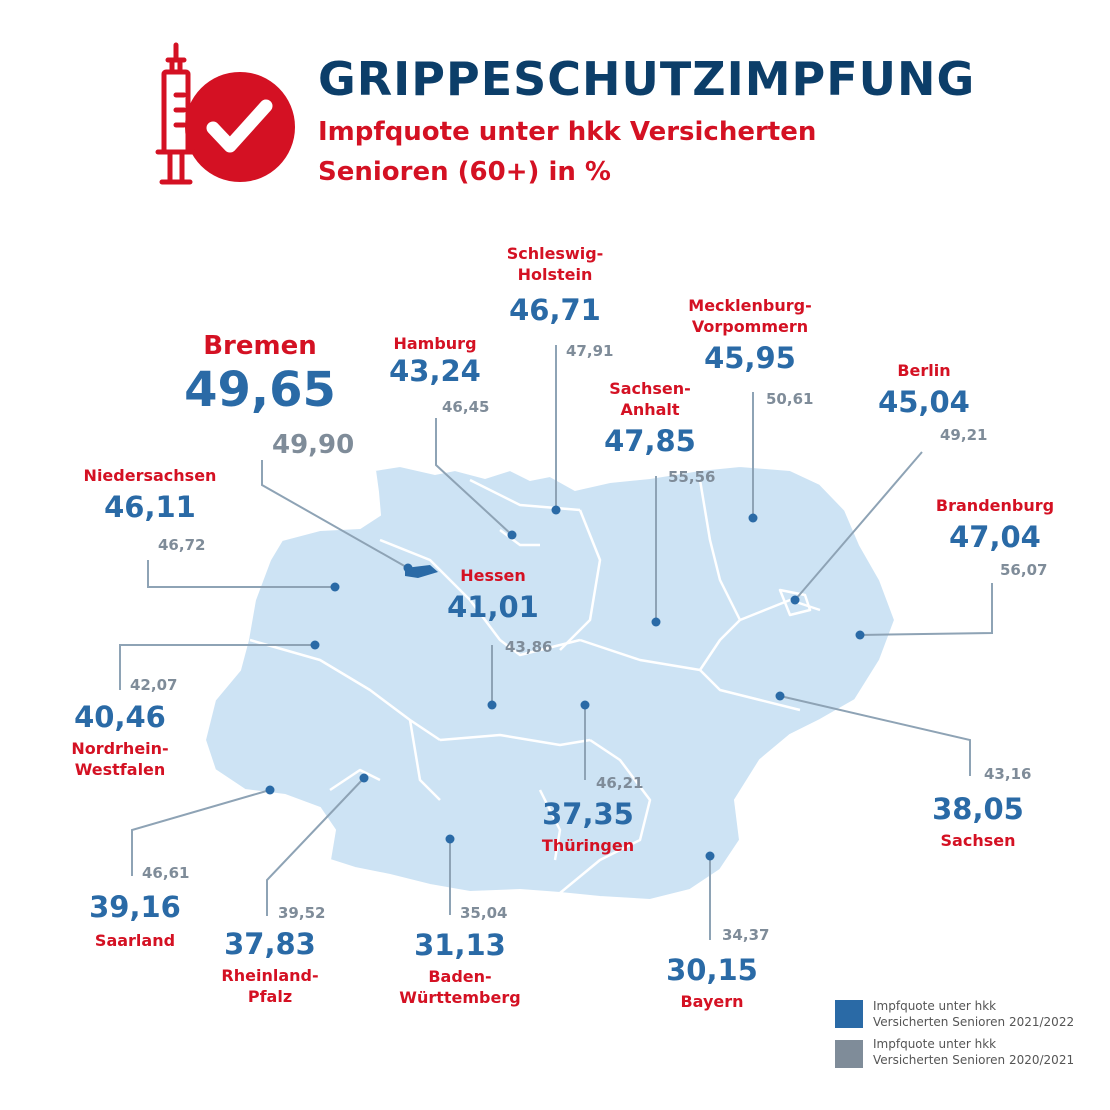 Image resolution: width=1110 pixels, height=1110 pixels. I want to click on label-nordrhein-westfalen: 40,46 Nordrhein- Westfalen, so click(120, 740).